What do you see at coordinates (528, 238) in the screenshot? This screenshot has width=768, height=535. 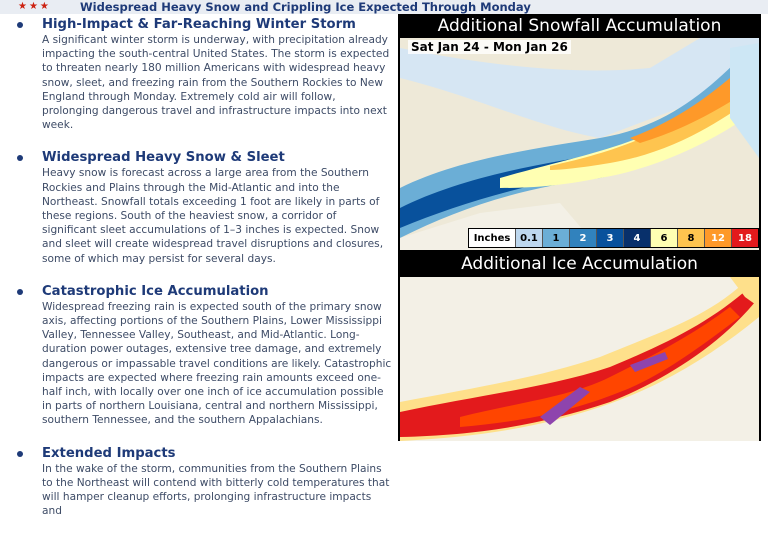 I see `legend-bin: 0.1` at bounding box center [528, 238].